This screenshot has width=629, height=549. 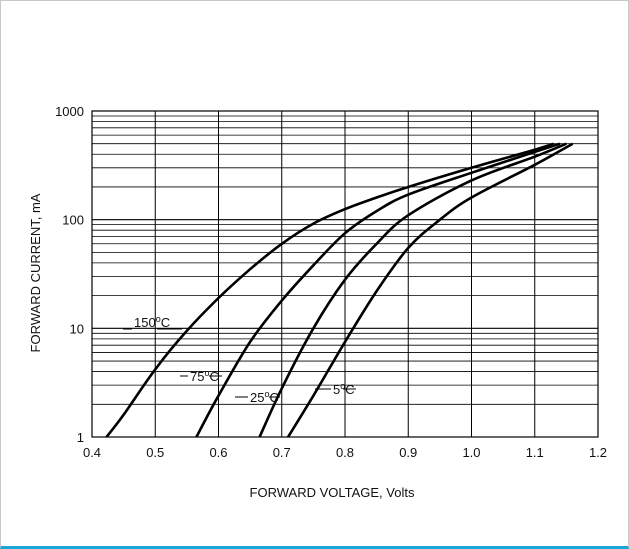 What do you see at coordinates (471, 452) in the screenshot?
I see `x-tick-label: 1.0` at bounding box center [471, 452].